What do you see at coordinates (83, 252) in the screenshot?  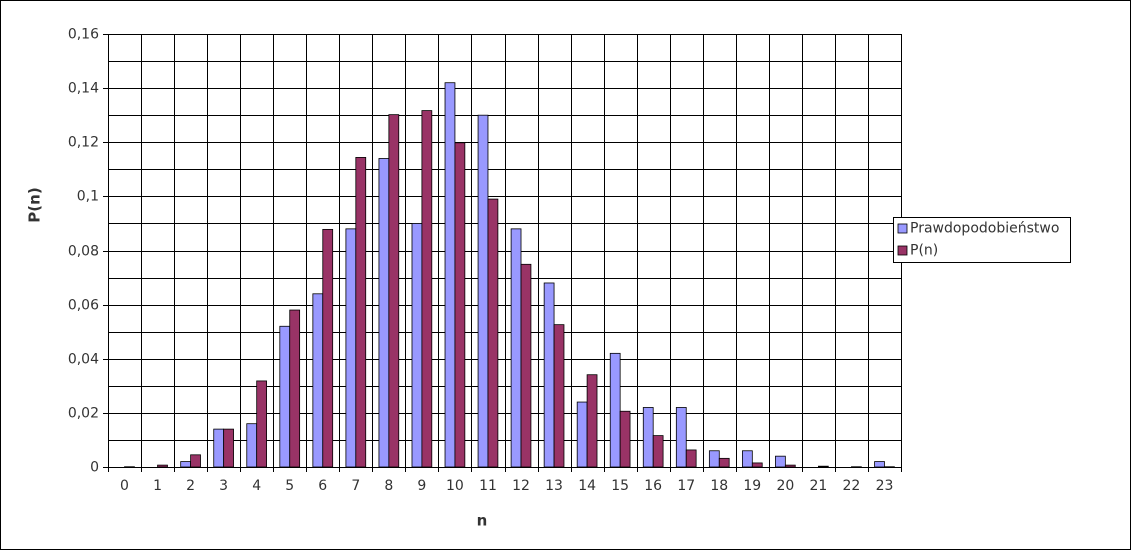 I see `y-tick-label: 0,08` at bounding box center [83, 252].